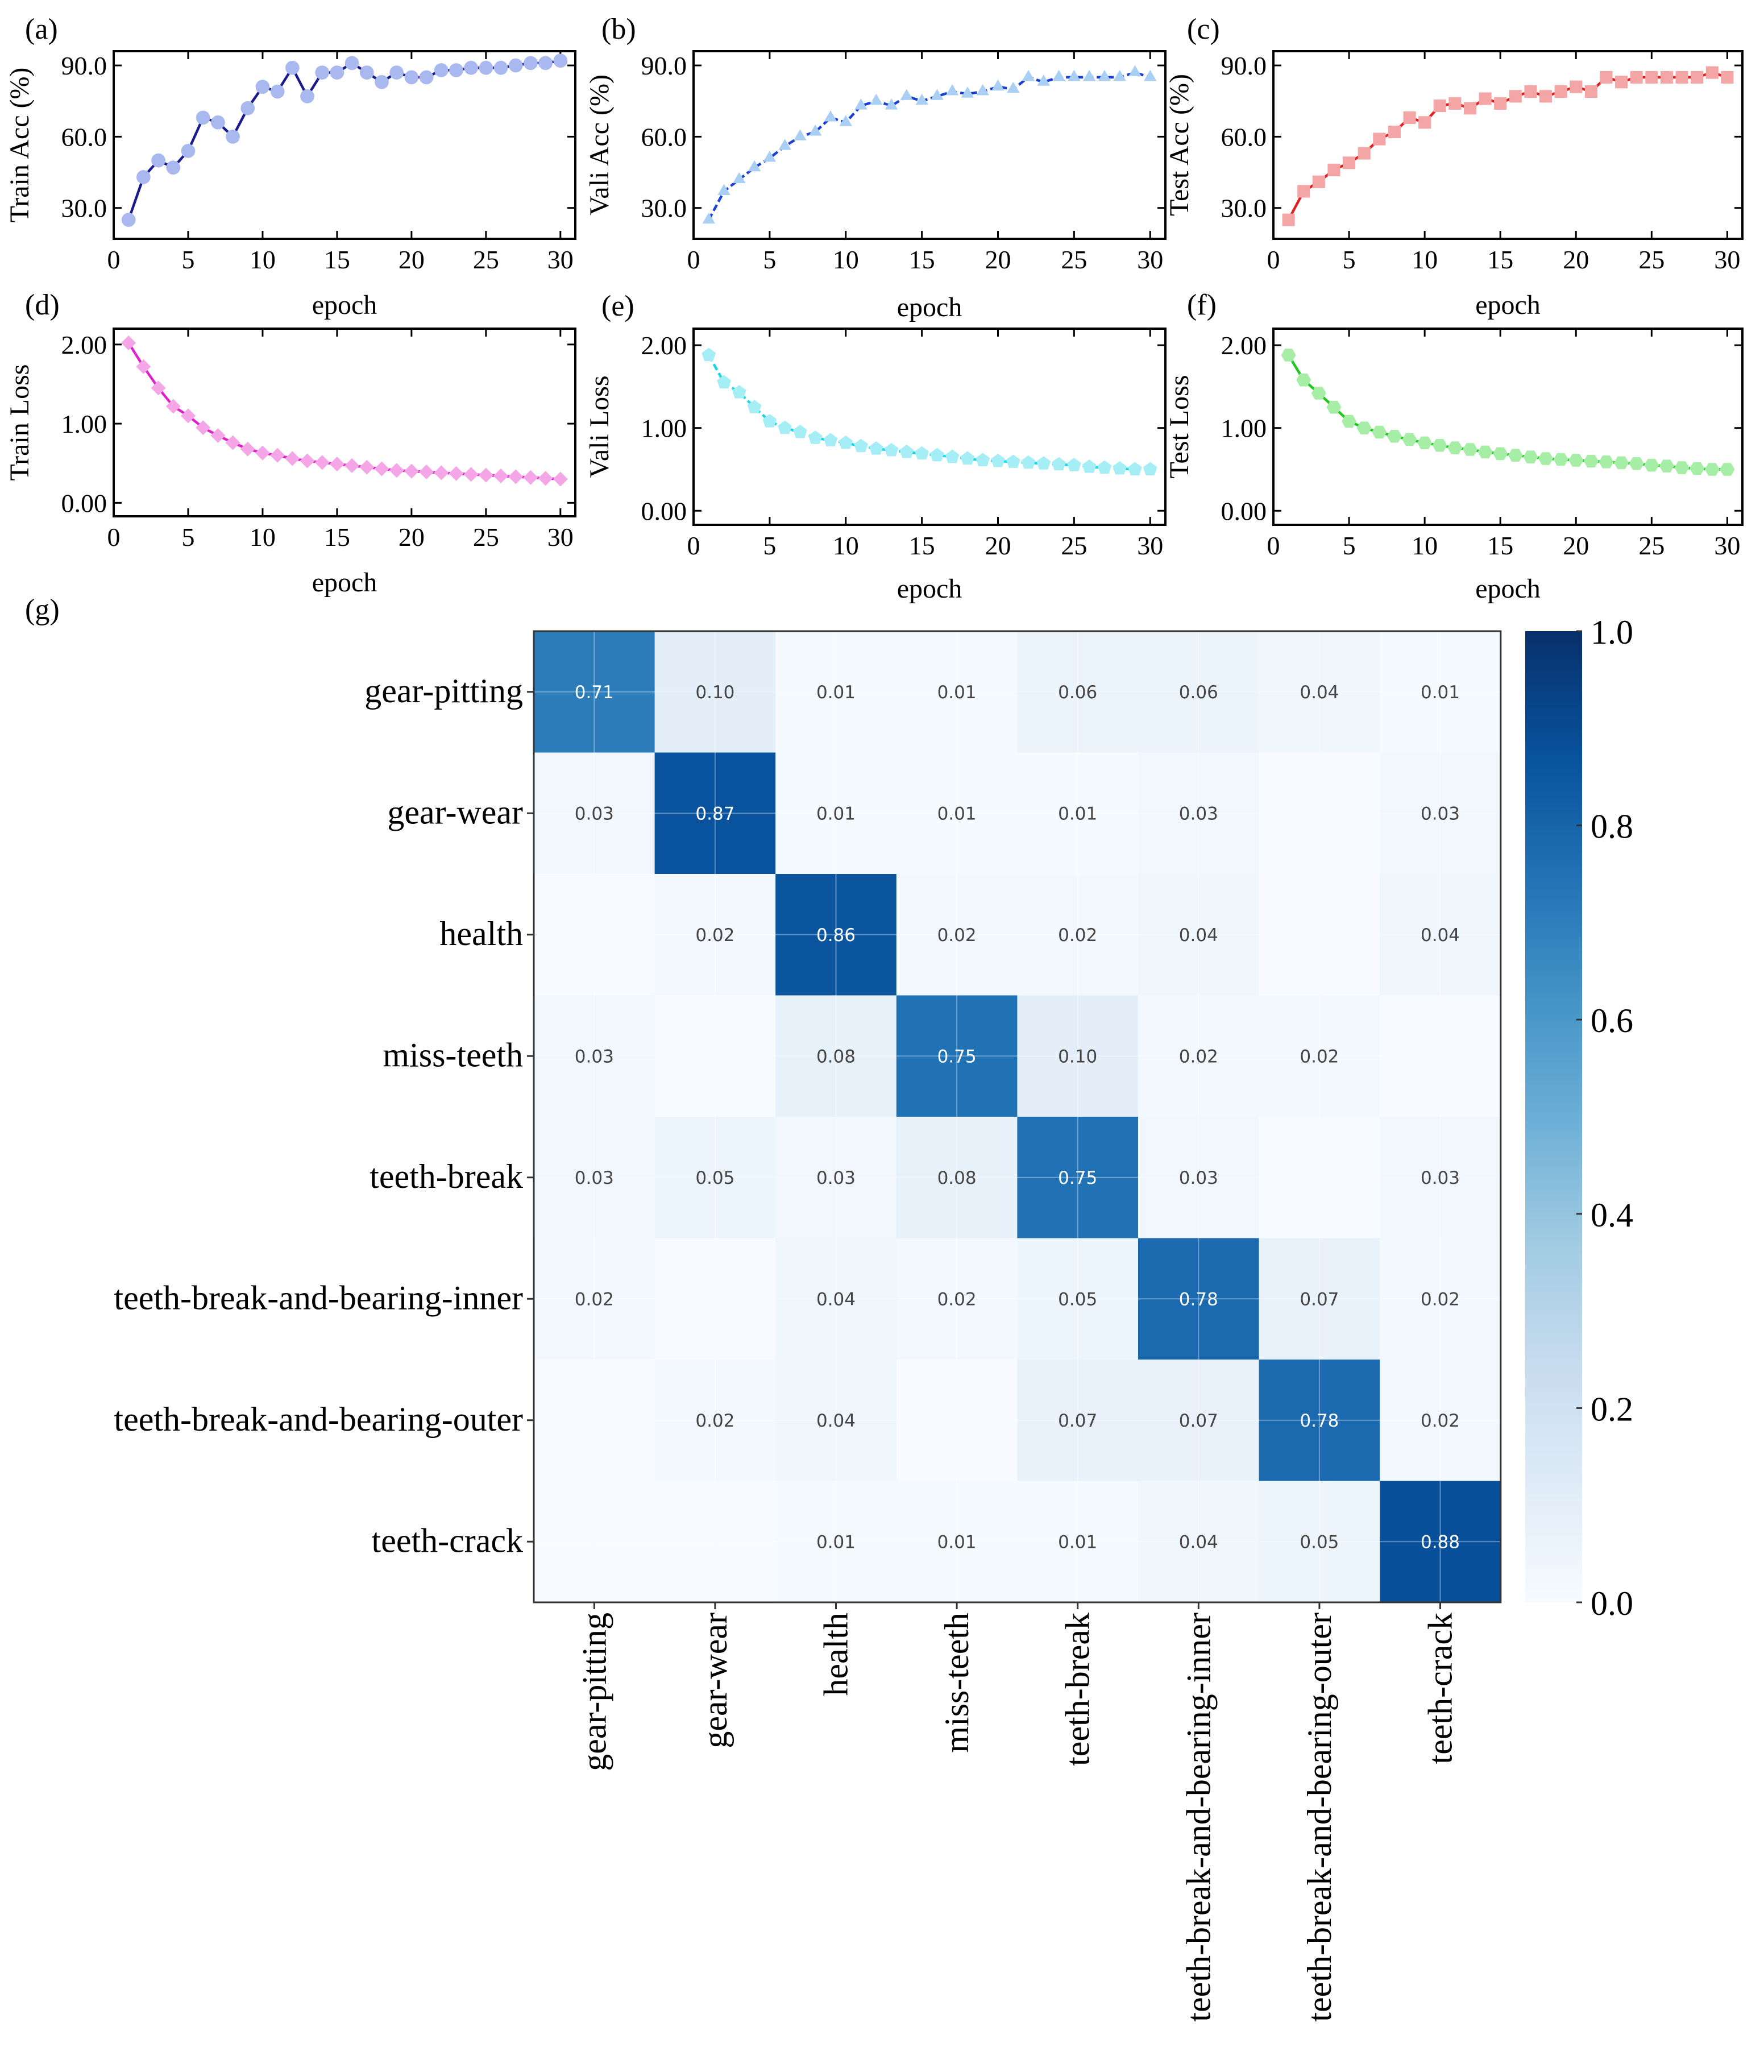  I want to click on cell-value-label: 0.03, so click(1440, 813).